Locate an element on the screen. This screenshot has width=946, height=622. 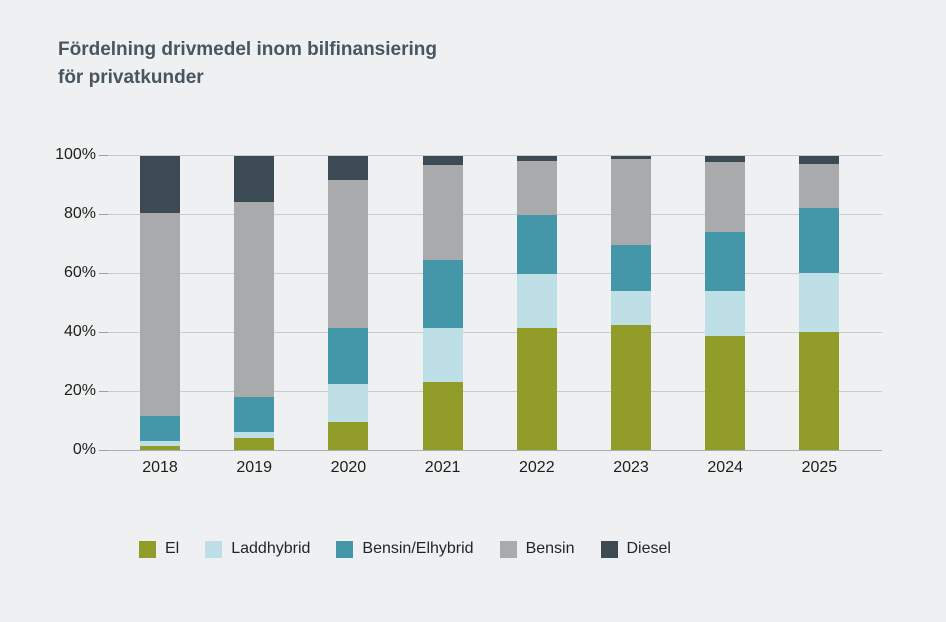
bar-2018 is located at coordinates (160, 302).